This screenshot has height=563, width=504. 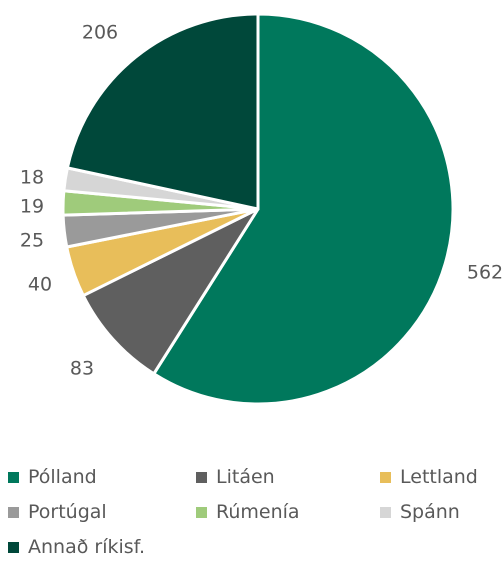 What do you see at coordinates (485, 273) in the screenshot?
I see `data-label: 562` at bounding box center [485, 273].